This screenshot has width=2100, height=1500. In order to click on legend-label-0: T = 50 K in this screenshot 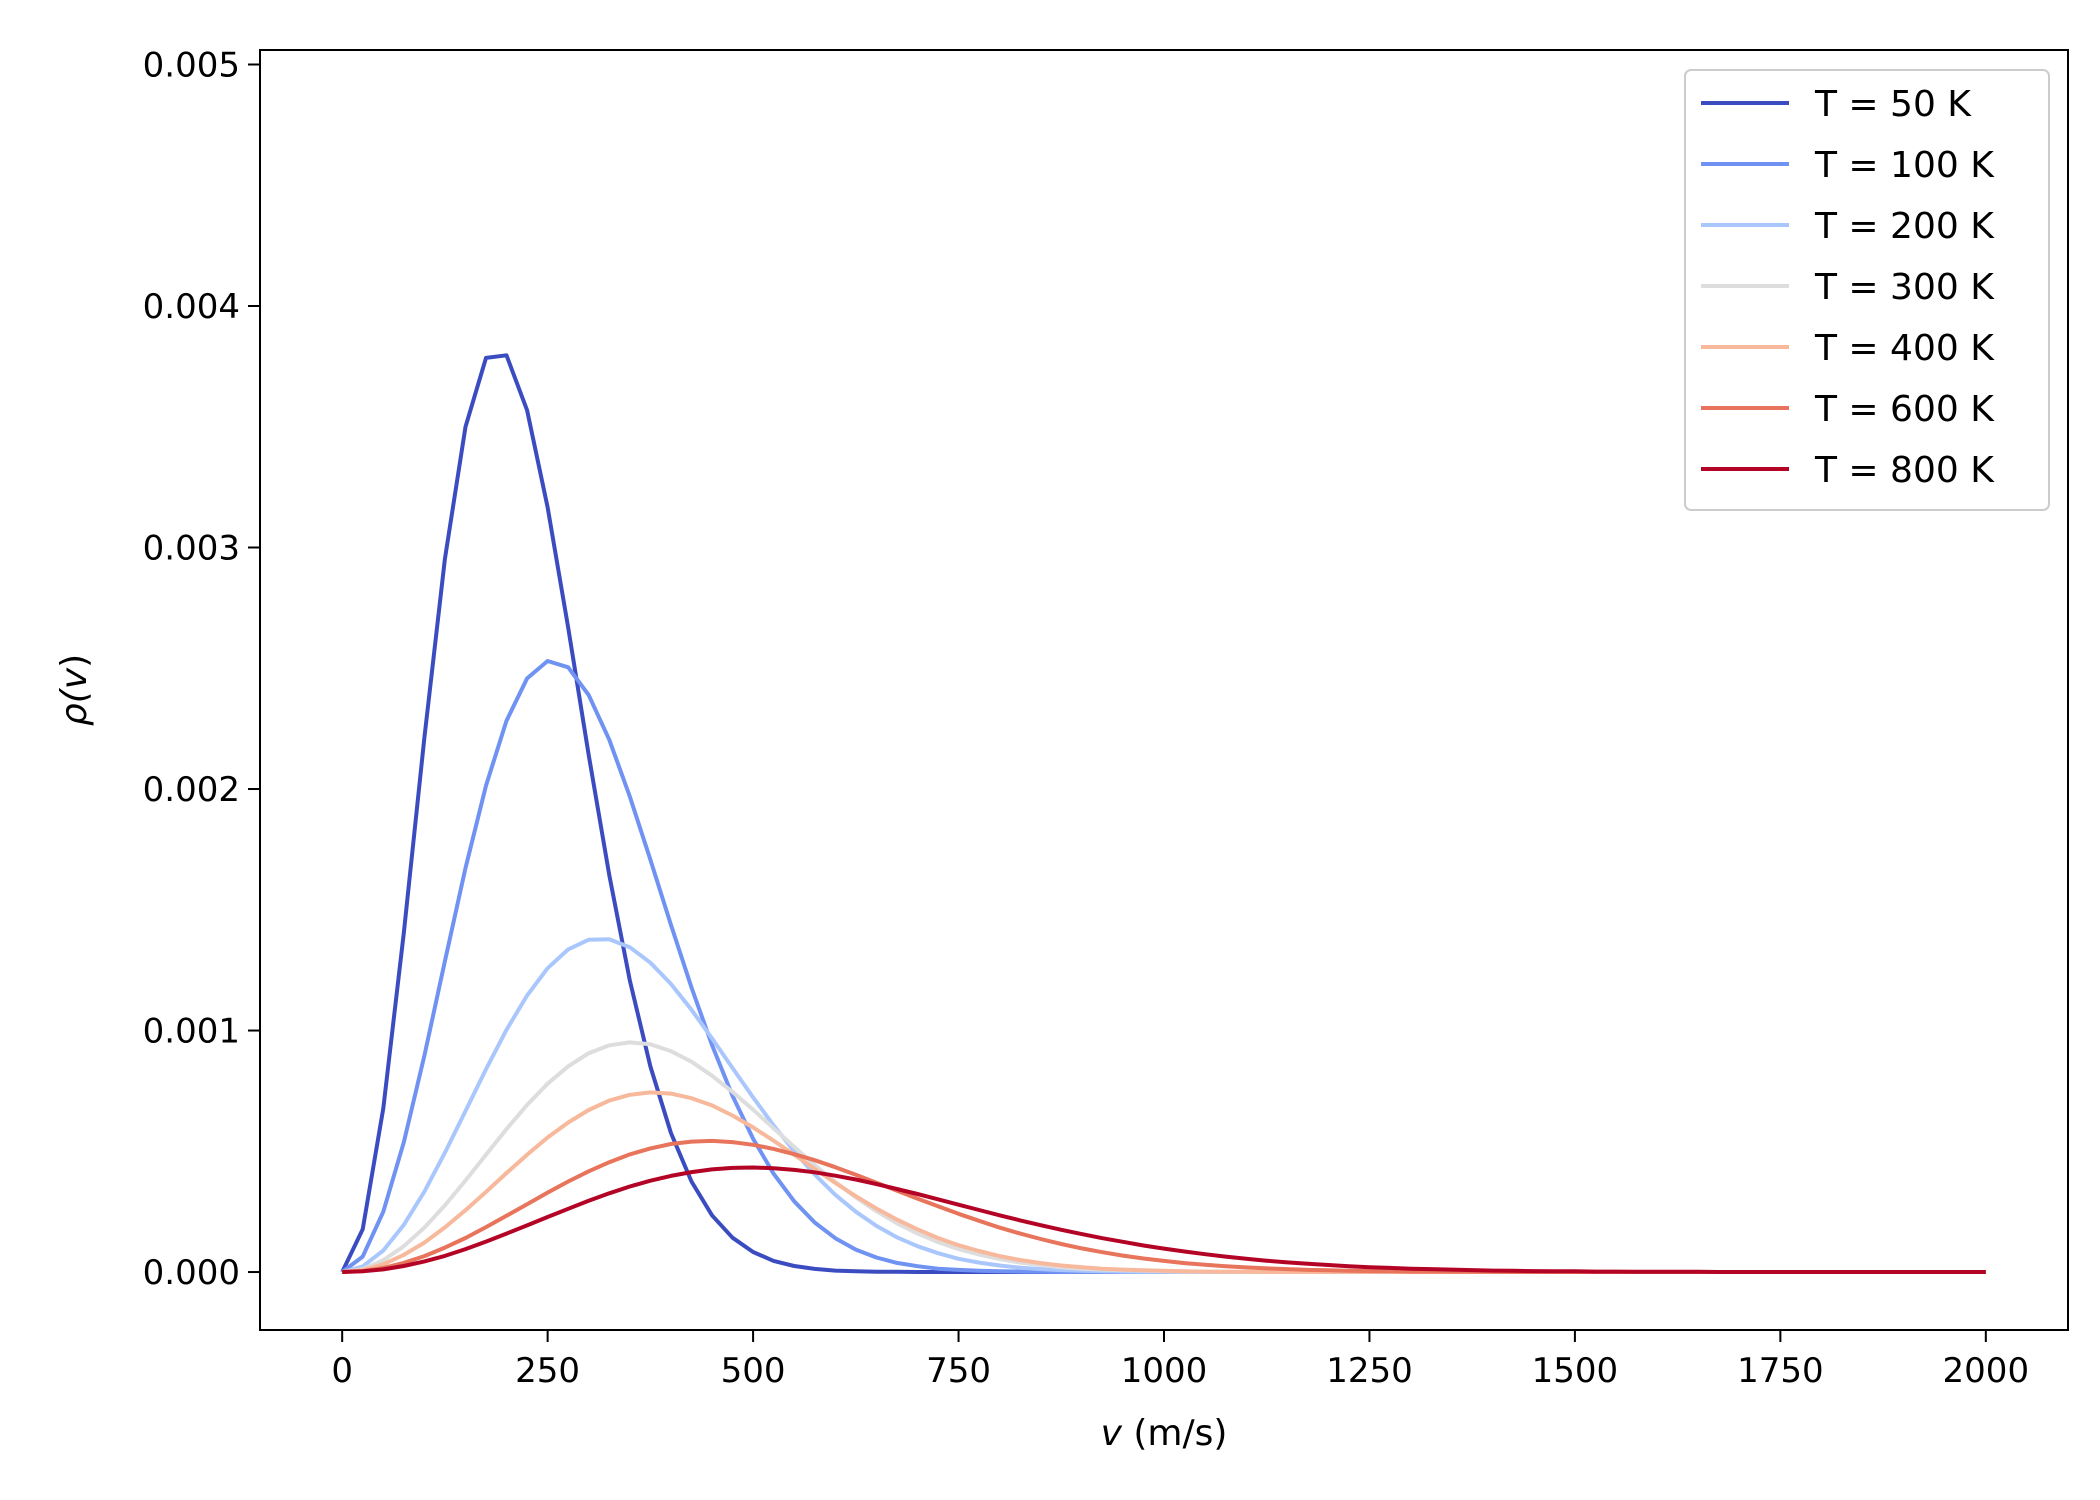, I will do `click(1893, 104)`.